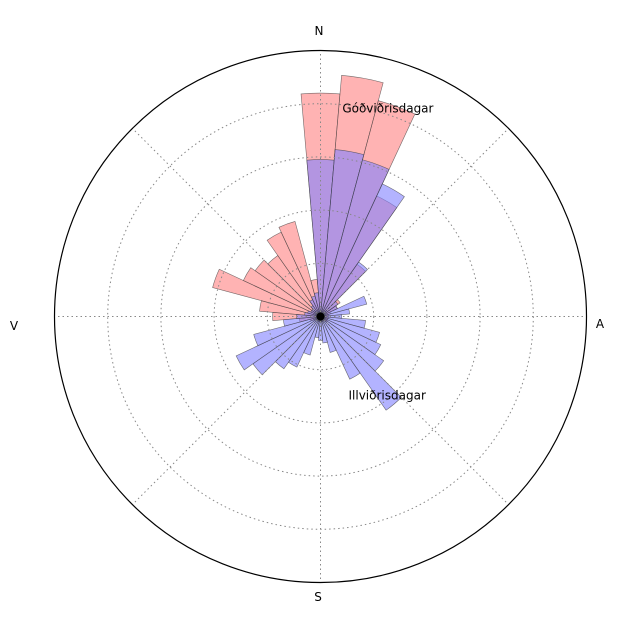 The image size is (623, 617). Describe the element at coordinates (600, 324) in the screenshot. I see `direction-label-east: A` at that location.